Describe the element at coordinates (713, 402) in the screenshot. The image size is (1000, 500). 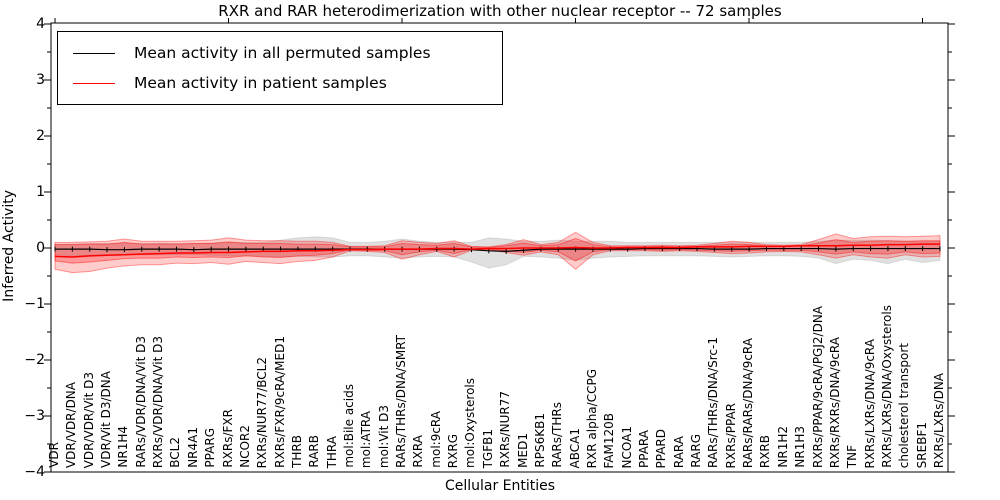
I see `x-tick-label: RARs/THRs/DNA/Src-1` at that location.